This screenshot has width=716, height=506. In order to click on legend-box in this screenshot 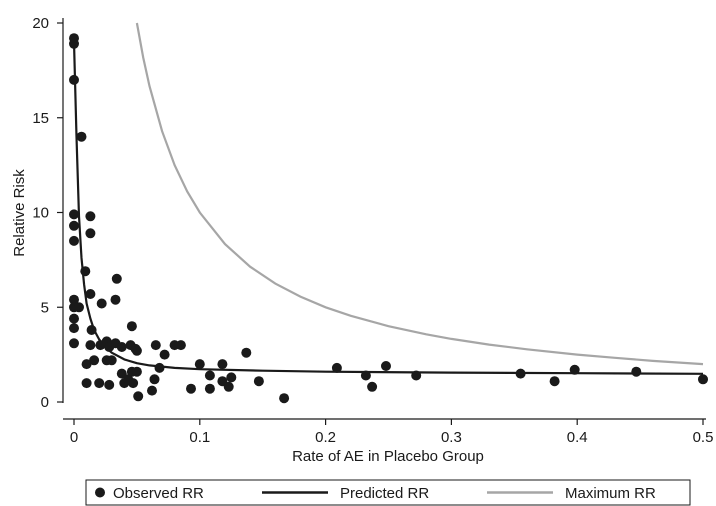, I will do `click(388, 492)`.